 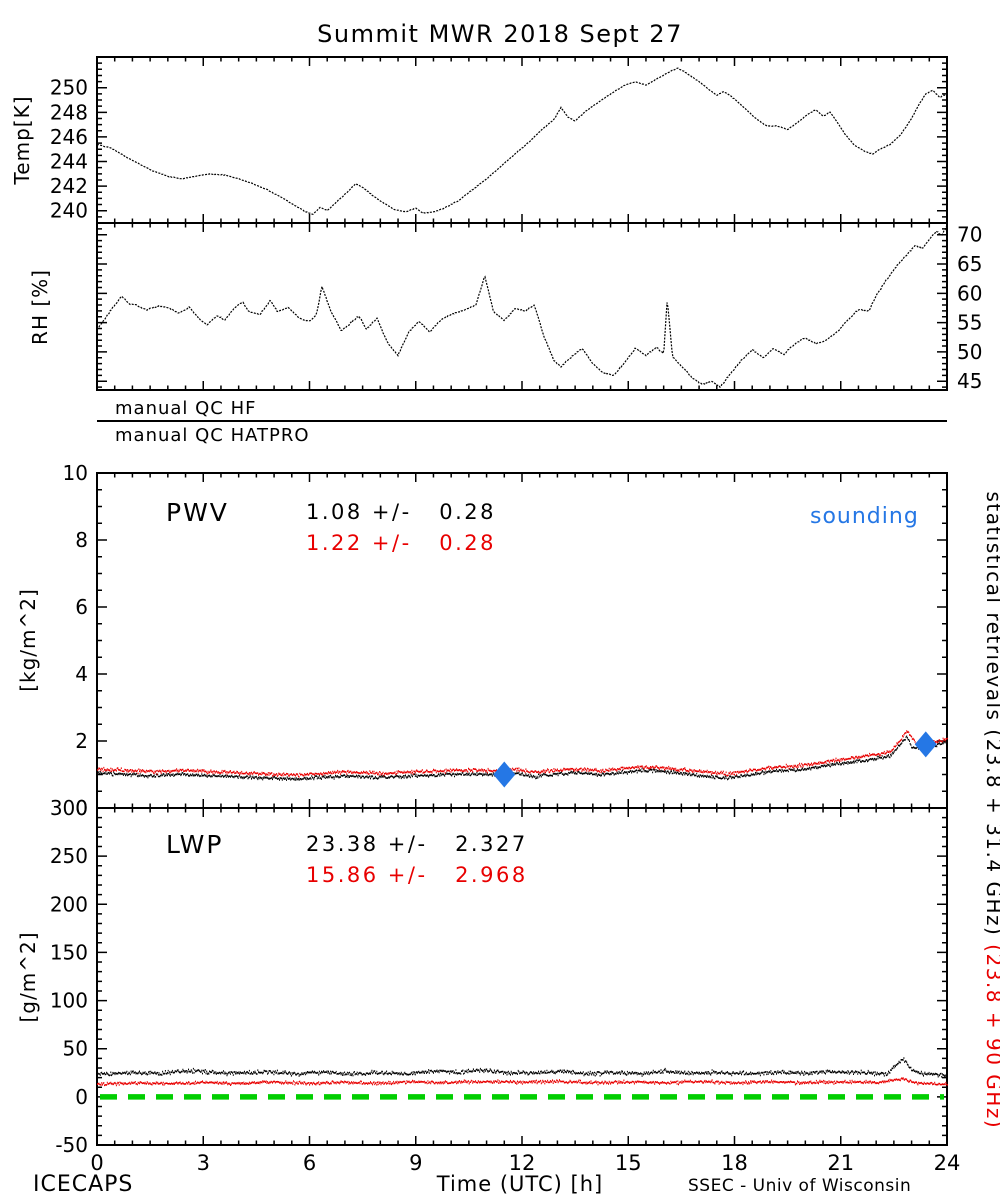 What do you see at coordinates (75, 1049) in the screenshot?
I see `lwp-ytick-label: 50` at bounding box center [75, 1049].